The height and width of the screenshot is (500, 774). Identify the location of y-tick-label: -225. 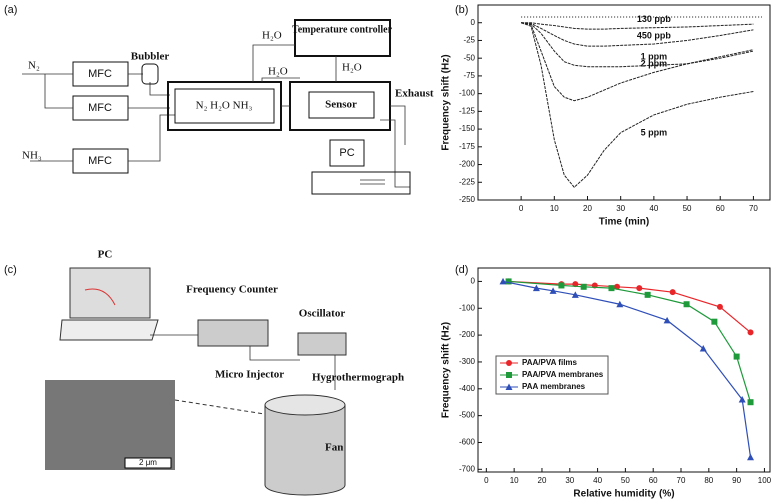
(467, 181).